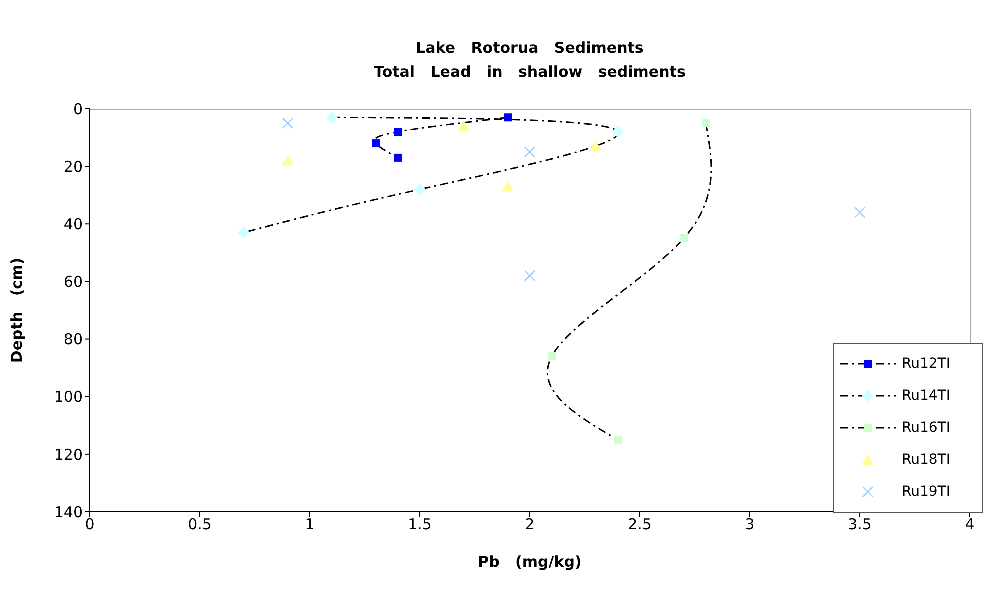 The image size is (983, 591). I want to click on y-tick-label: 0, so click(78, 109).